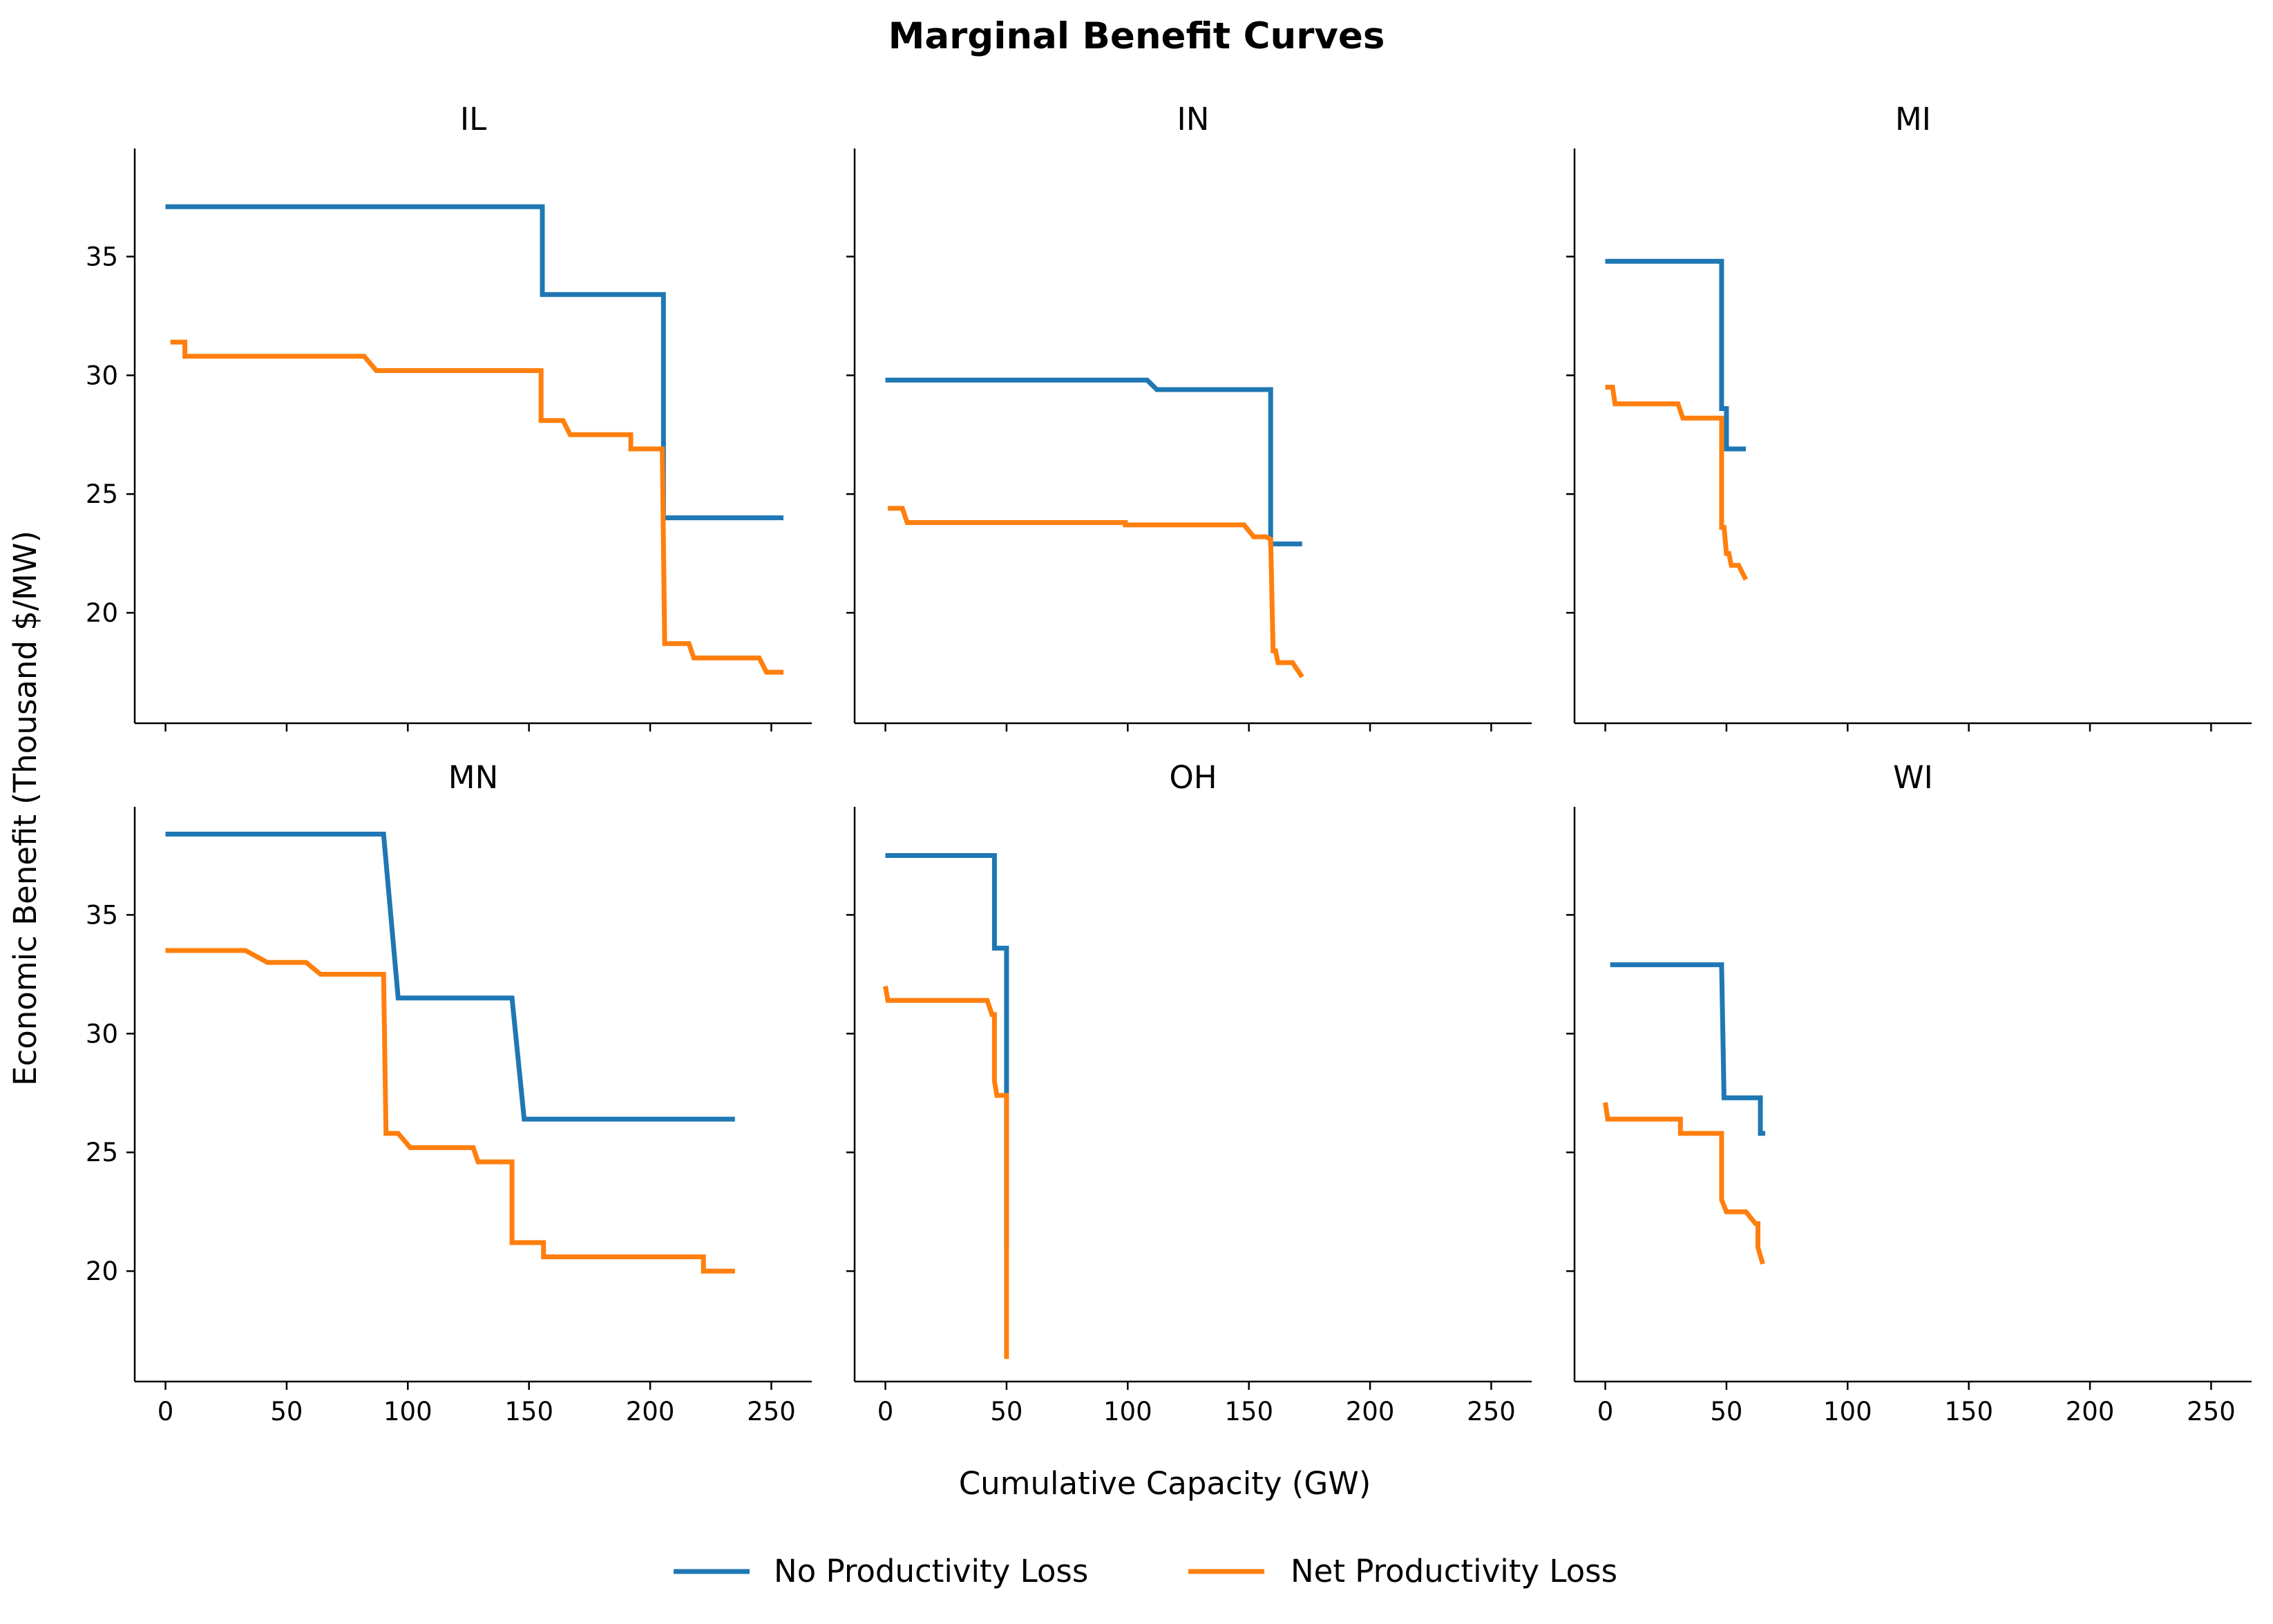 The height and width of the screenshot is (1624, 2273). What do you see at coordinates (1913, 119) in the screenshot?
I see `panel-title-mi: MI` at bounding box center [1913, 119].